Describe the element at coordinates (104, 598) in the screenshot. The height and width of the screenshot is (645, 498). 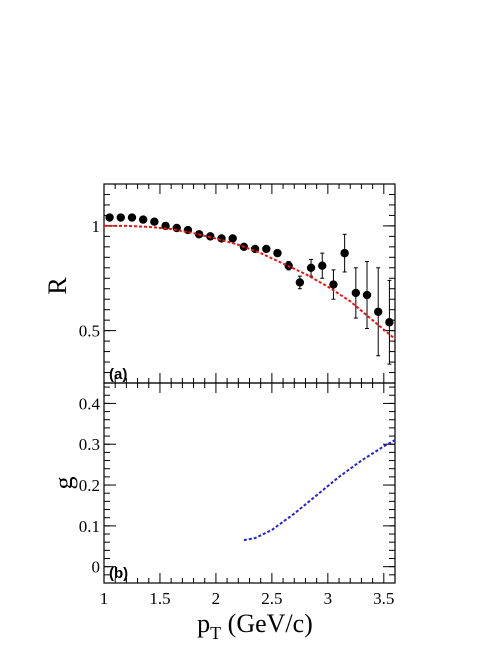
I see `x-tick-label: 1` at that location.